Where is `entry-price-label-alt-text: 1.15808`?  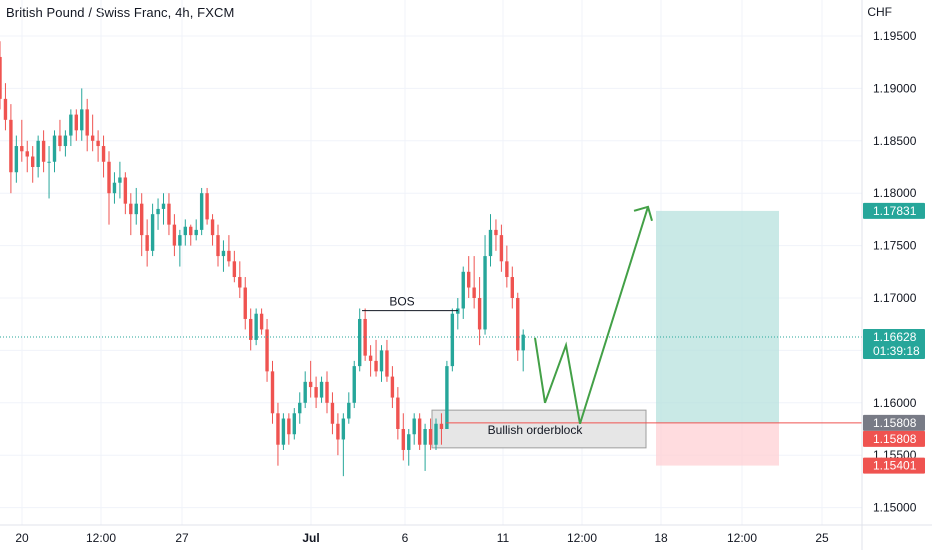 entry-price-label-alt-text: 1.15808 is located at coordinates (895, 439).